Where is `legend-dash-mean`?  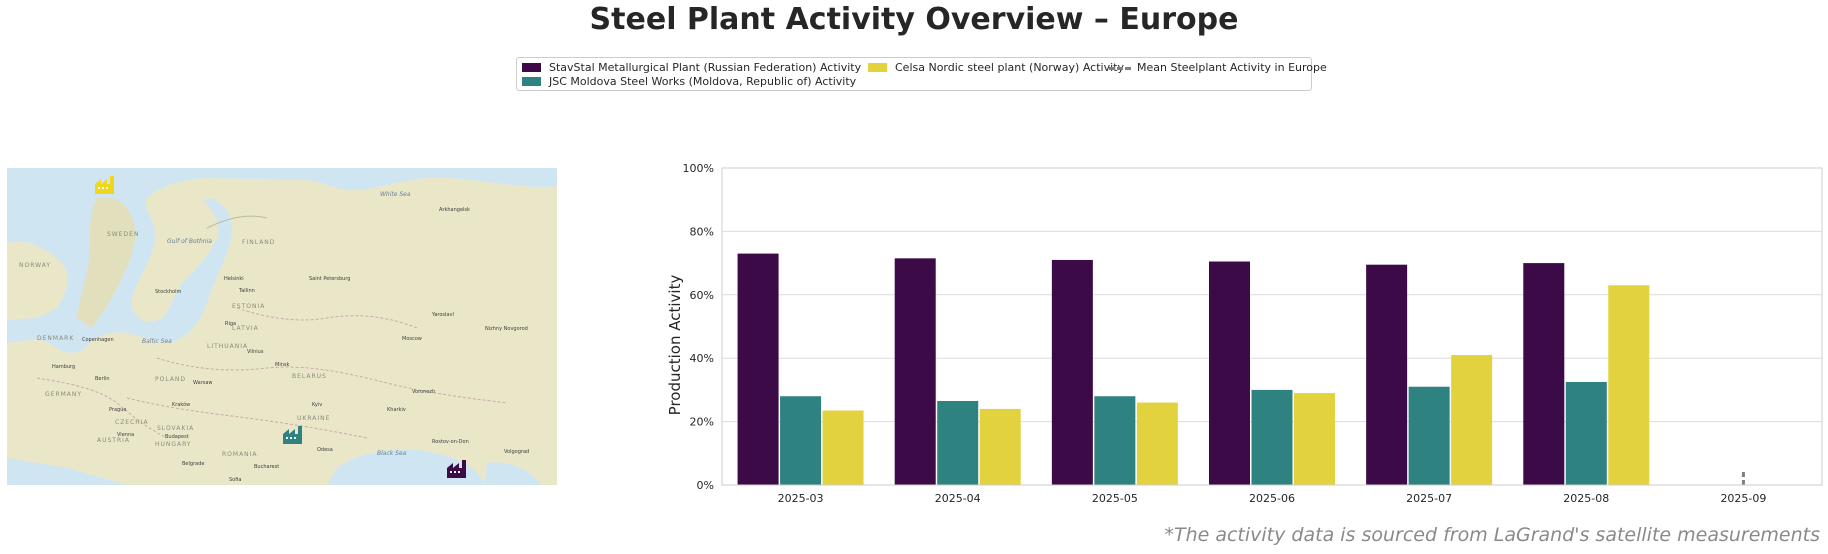
legend-dash-mean is located at coordinates (1120, 68).